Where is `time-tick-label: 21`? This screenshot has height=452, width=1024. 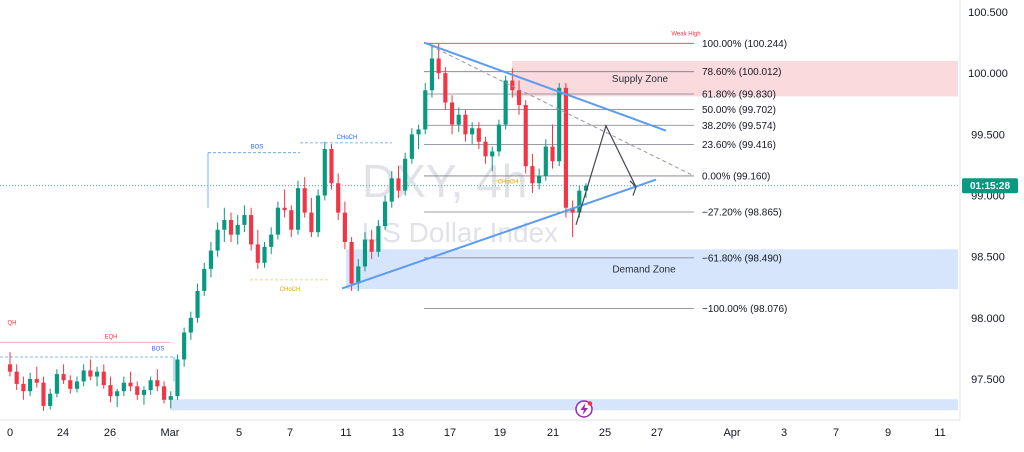 time-tick-label: 21 is located at coordinates (553, 433).